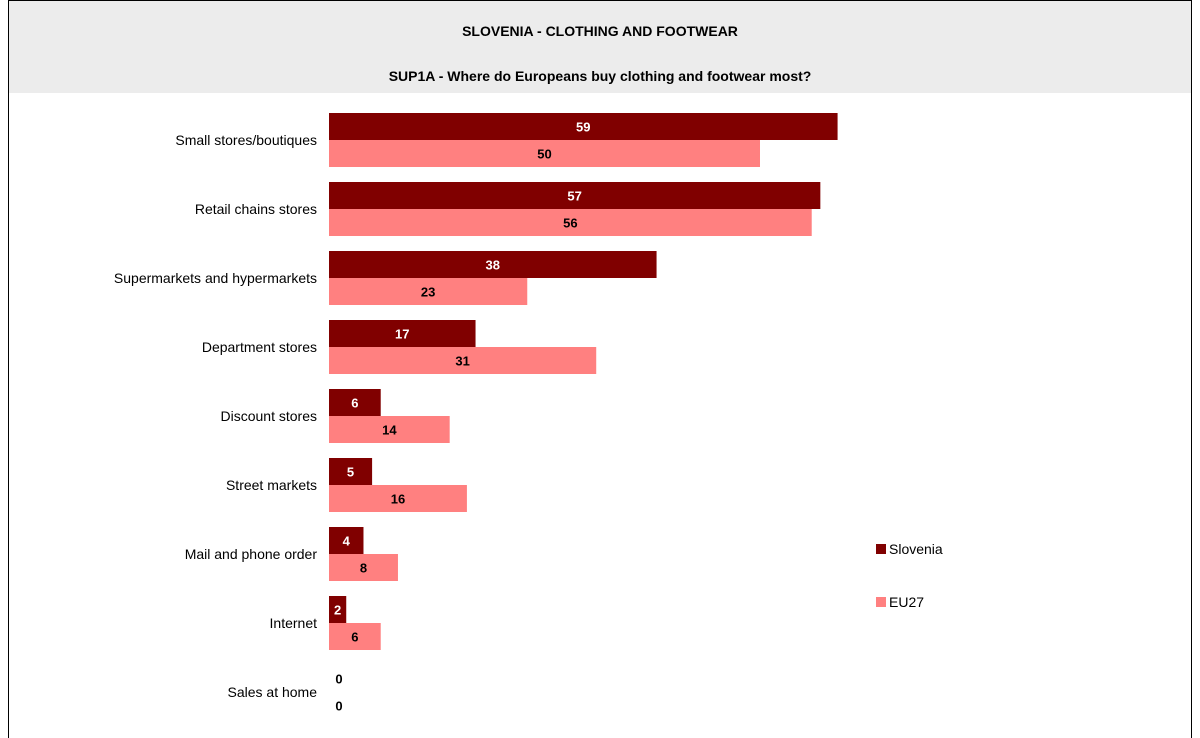  I want to click on legend-item-slovenia: Slovenia, so click(909, 549).